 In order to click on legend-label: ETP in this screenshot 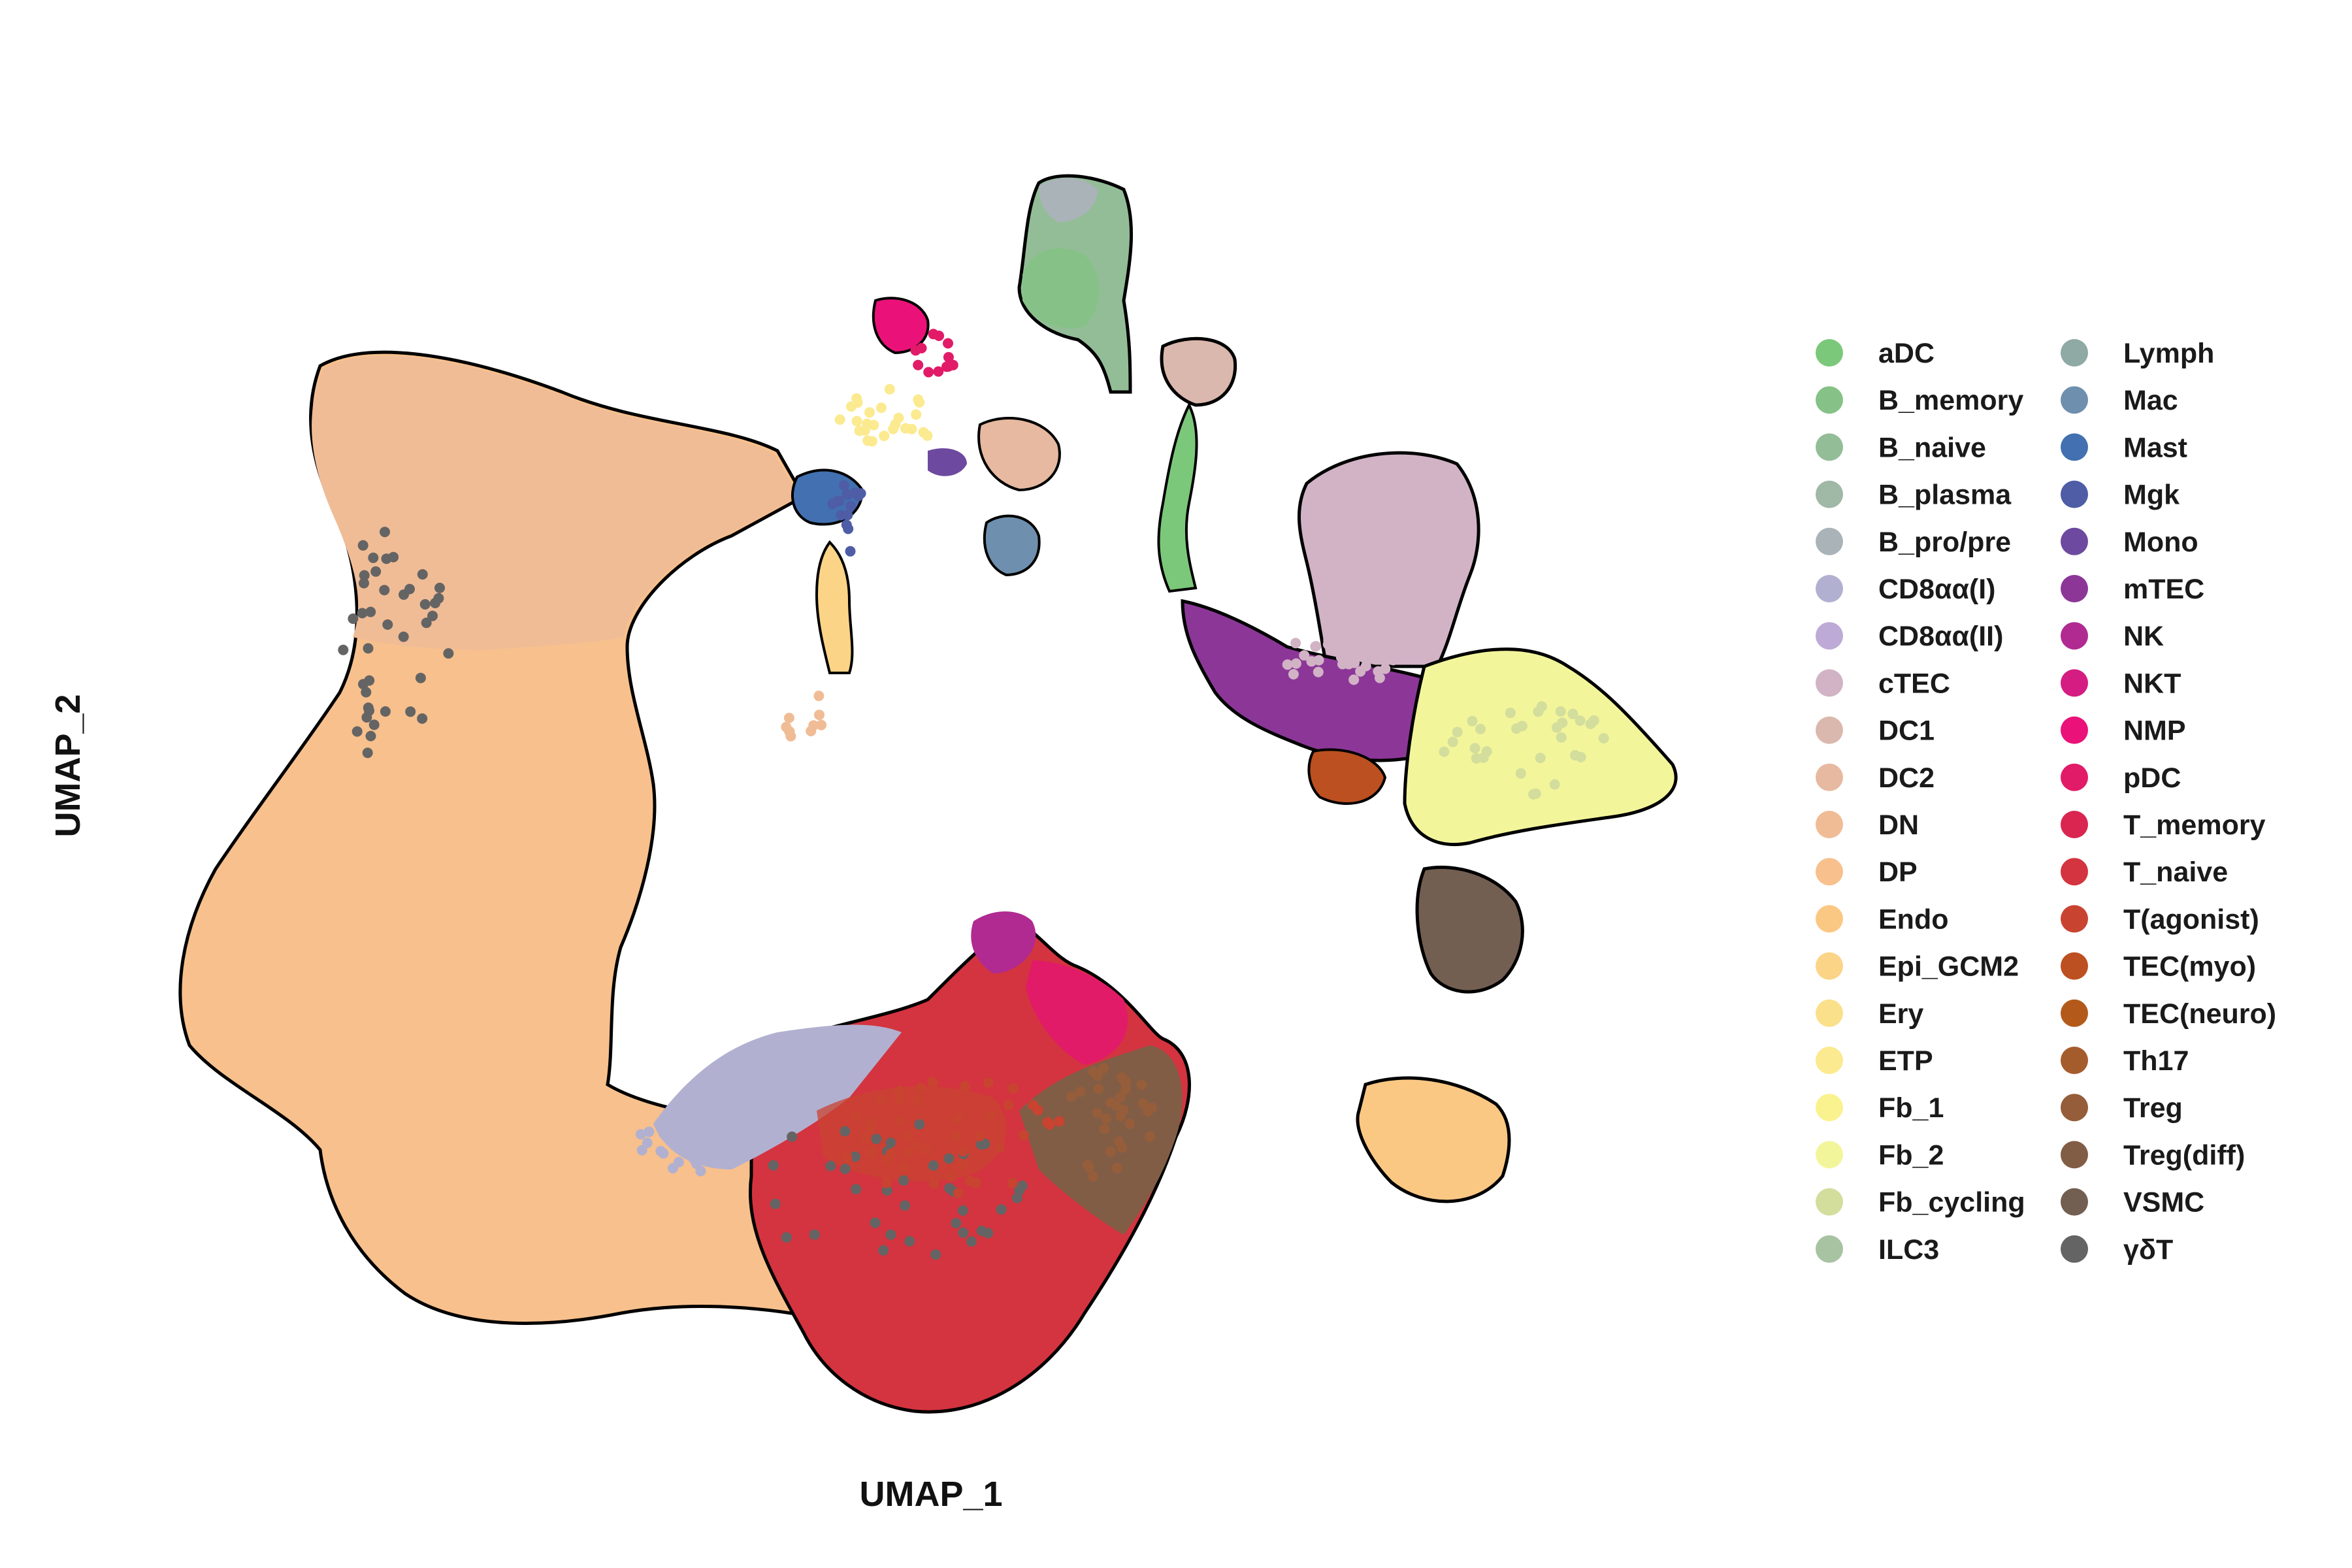, I will do `click(1905, 1061)`.